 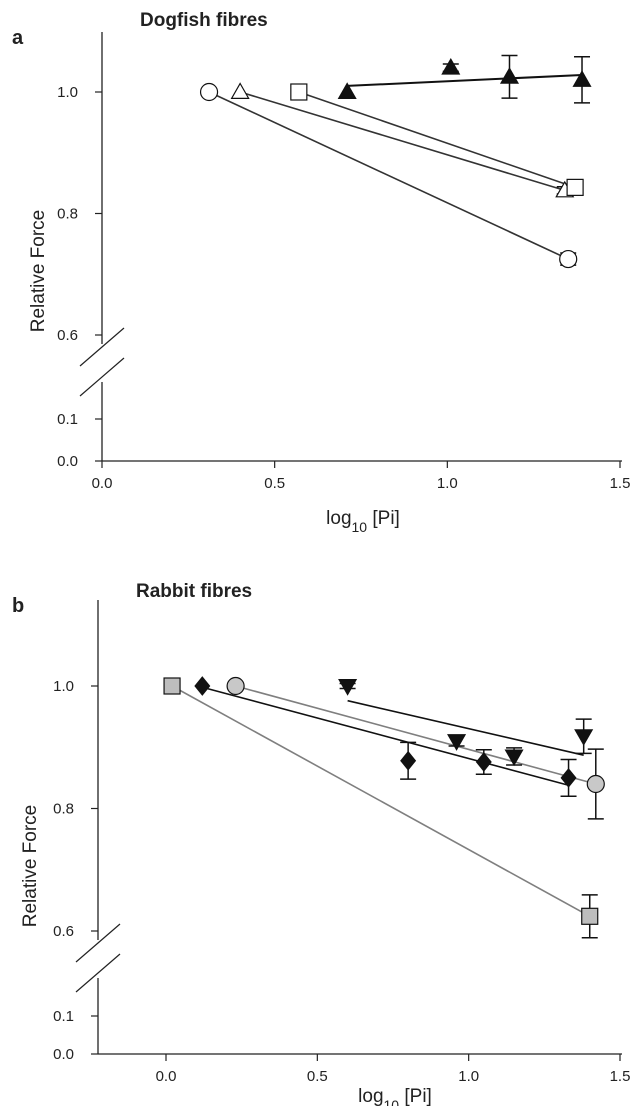 I want to click on chart-title: Rabbit fibres, so click(x=194, y=591).